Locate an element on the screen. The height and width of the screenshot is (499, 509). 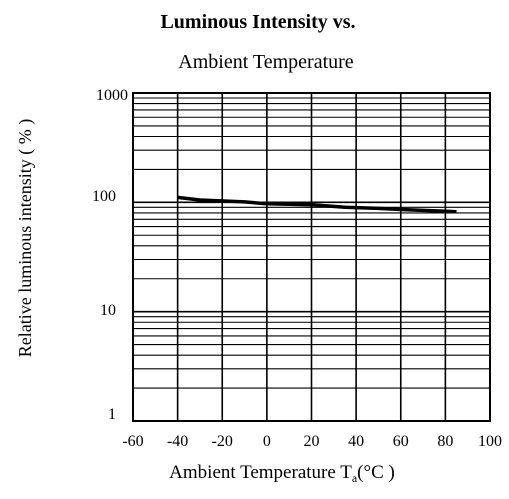
series-line is located at coordinates (317, 204).